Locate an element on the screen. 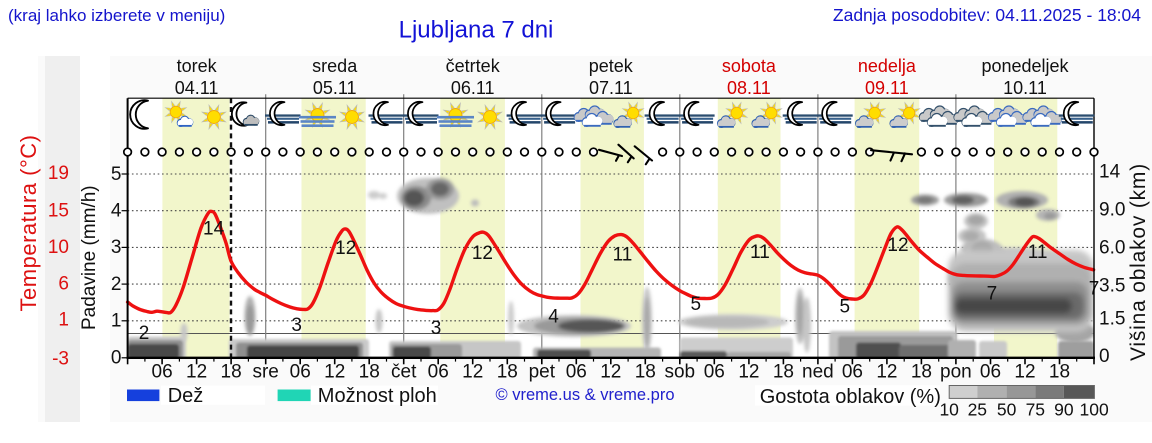  svg-text: četrtek is located at coordinates (473, 66).